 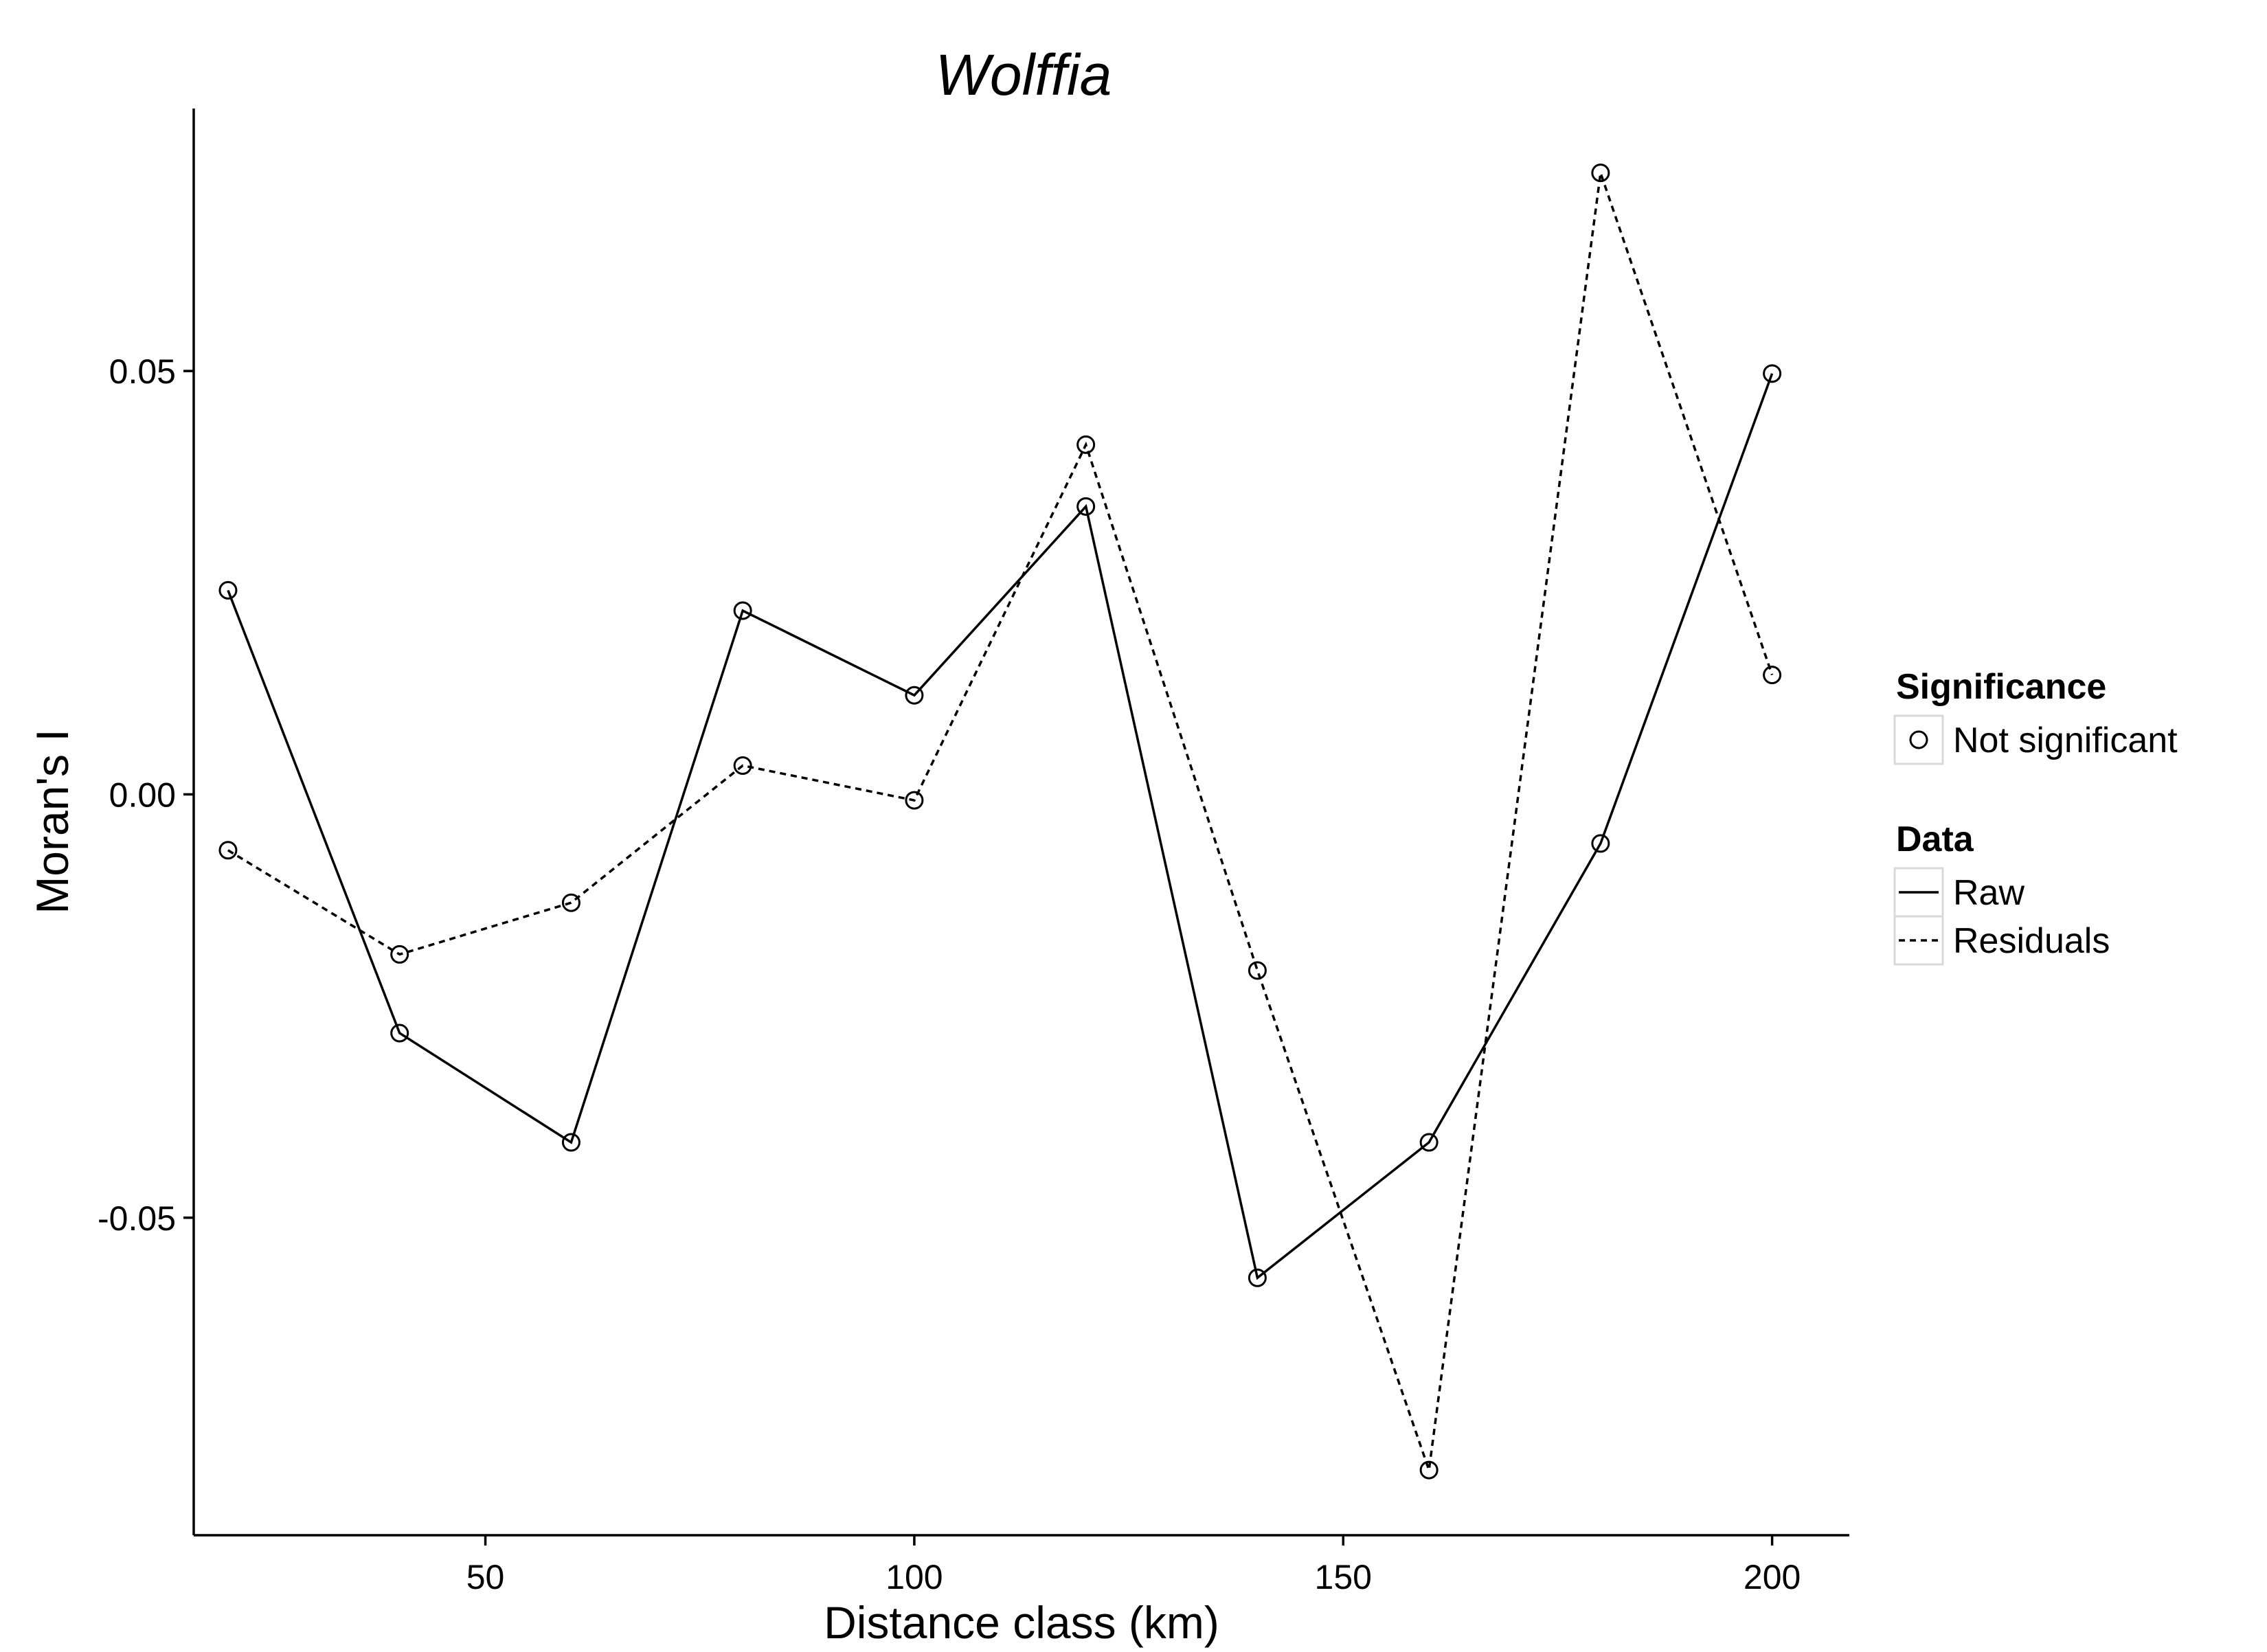 I want to click on legend-circle-icon, so click(x=1919, y=739).